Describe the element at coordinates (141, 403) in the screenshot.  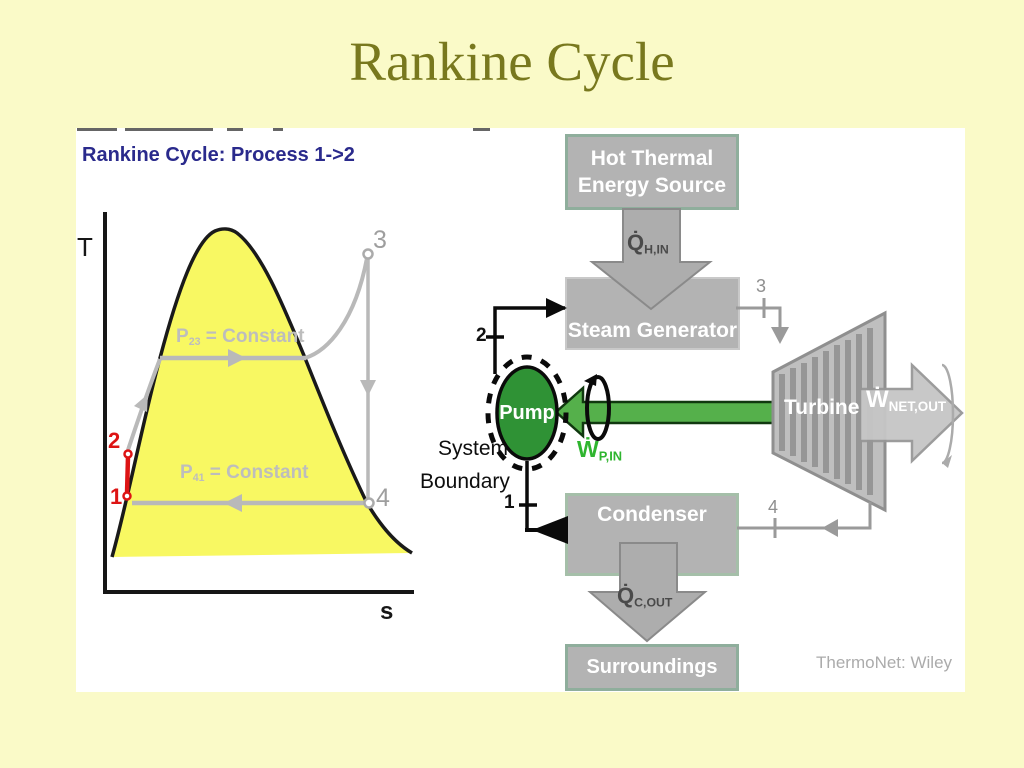
I see `line-2-arrowhead` at that location.